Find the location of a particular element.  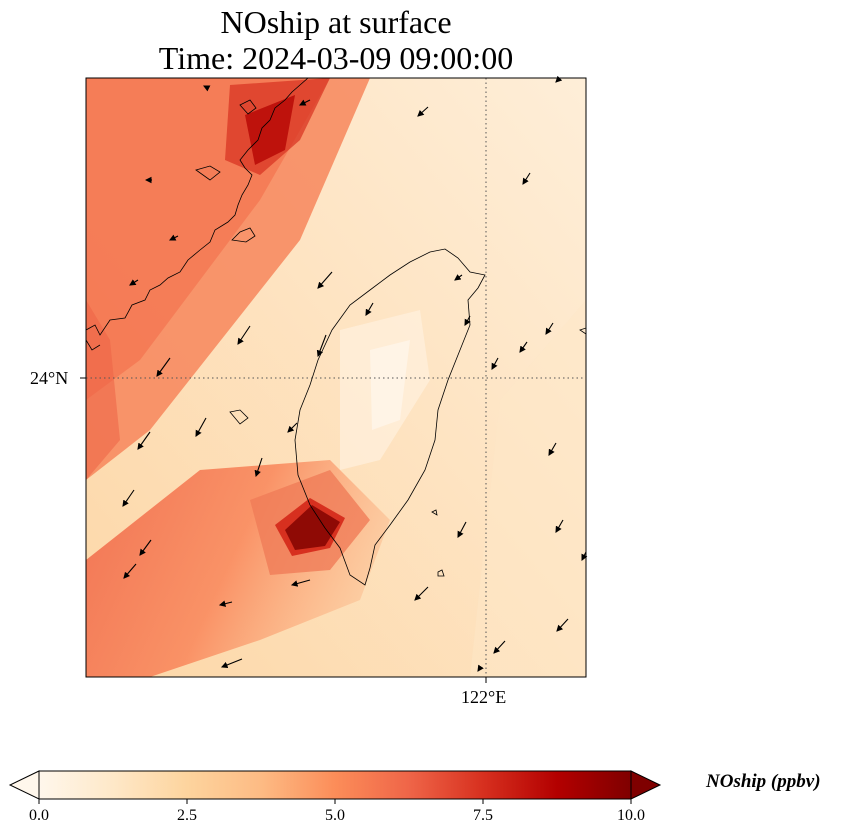

colorbar-tick-label: 5.0 is located at coordinates (335, 815).